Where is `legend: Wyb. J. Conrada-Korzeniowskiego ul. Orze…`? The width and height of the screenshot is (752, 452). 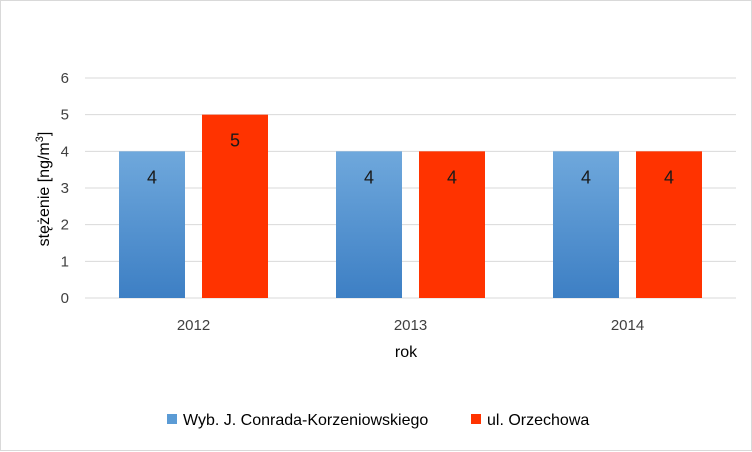 legend: Wyb. J. Conrada-Korzeniowskiego ul. Orze… is located at coordinates (378, 420).